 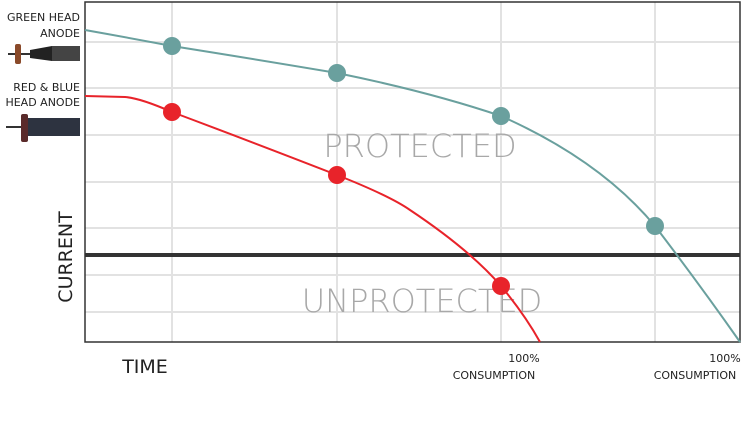 I want to click on green-anode-icon, so click(x=44, y=54).